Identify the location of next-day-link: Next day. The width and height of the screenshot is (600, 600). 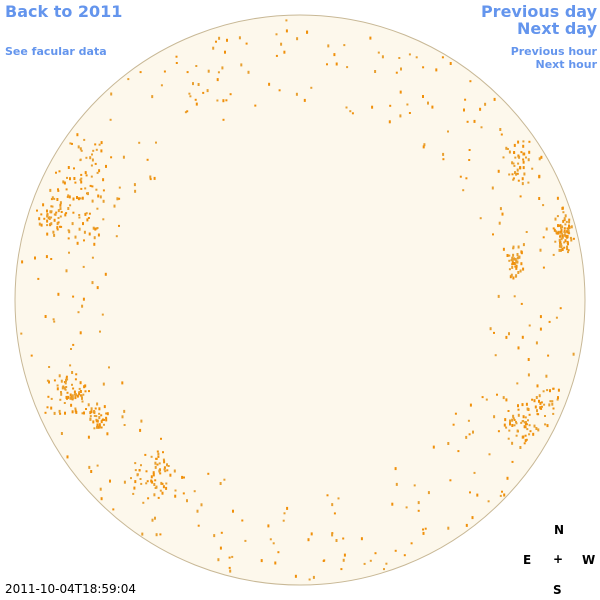
(557, 28).